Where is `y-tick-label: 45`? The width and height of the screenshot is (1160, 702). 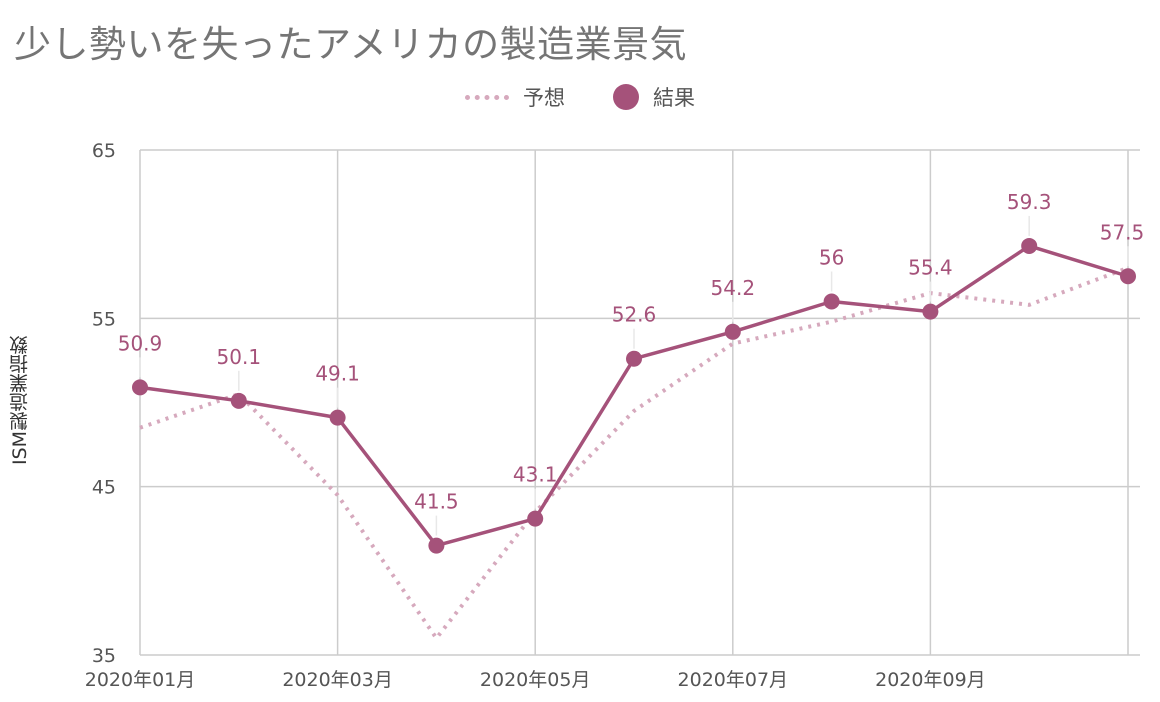
y-tick-label: 45 is located at coordinates (104, 488).